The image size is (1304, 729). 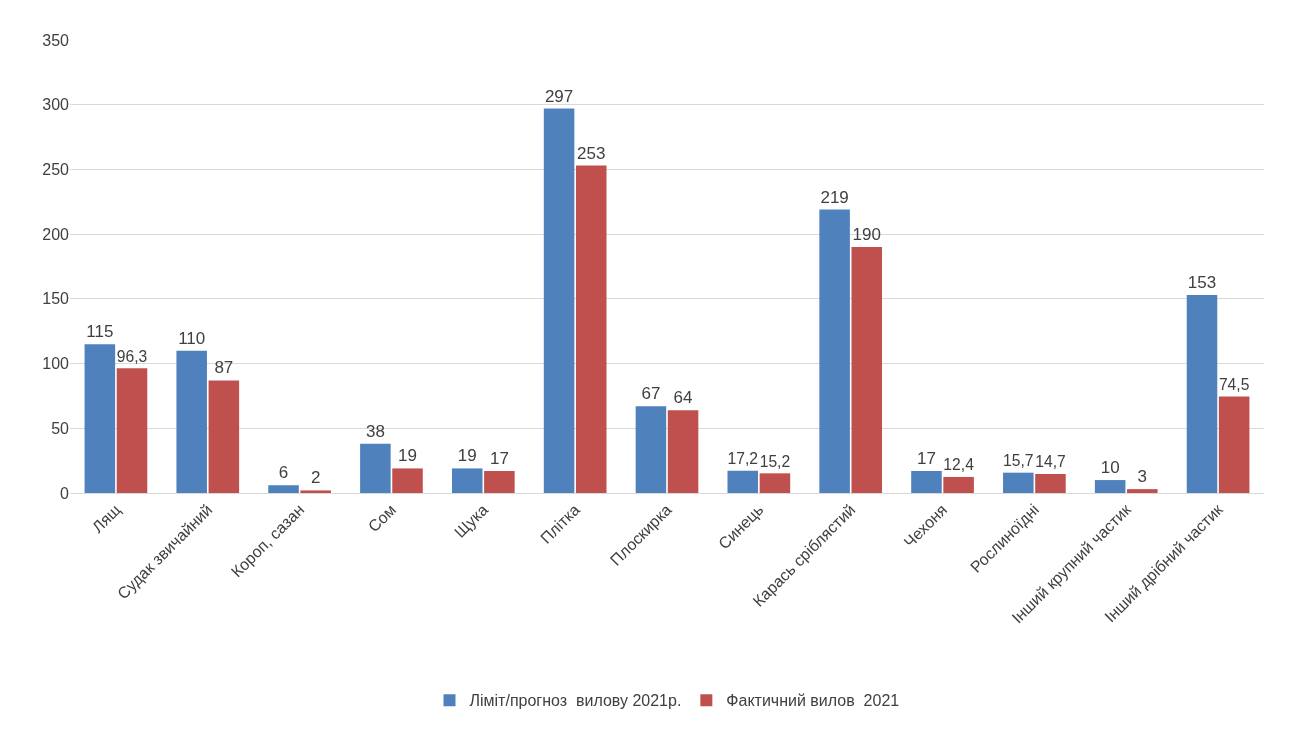 What do you see at coordinates (775, 461) in the screenshot?
I see `data-label: 15,2` at bounding box center [775, 461].